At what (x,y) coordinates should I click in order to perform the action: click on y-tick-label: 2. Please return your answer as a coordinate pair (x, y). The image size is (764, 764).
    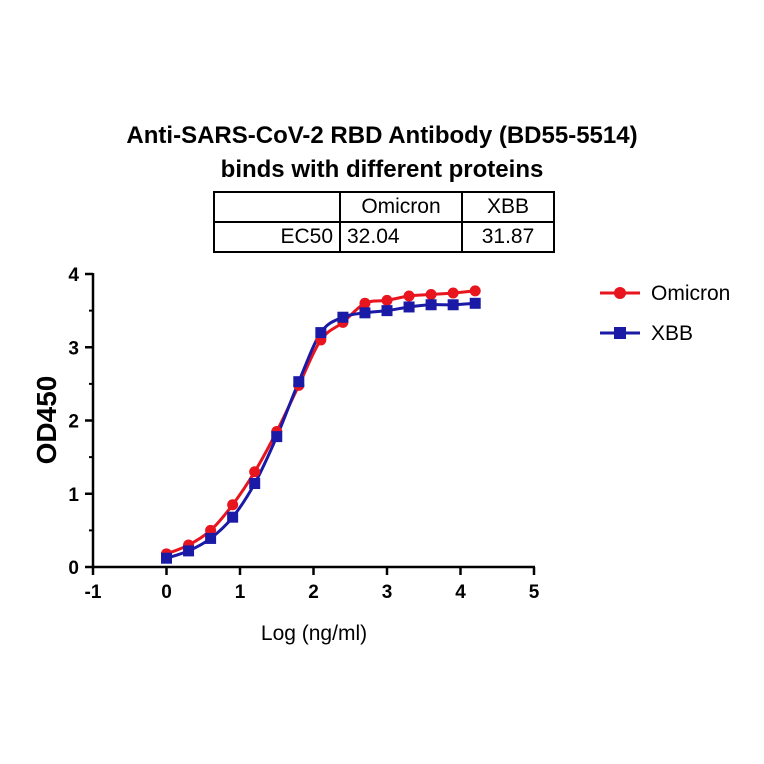
    Looking at the image, I should click on (73, 422).